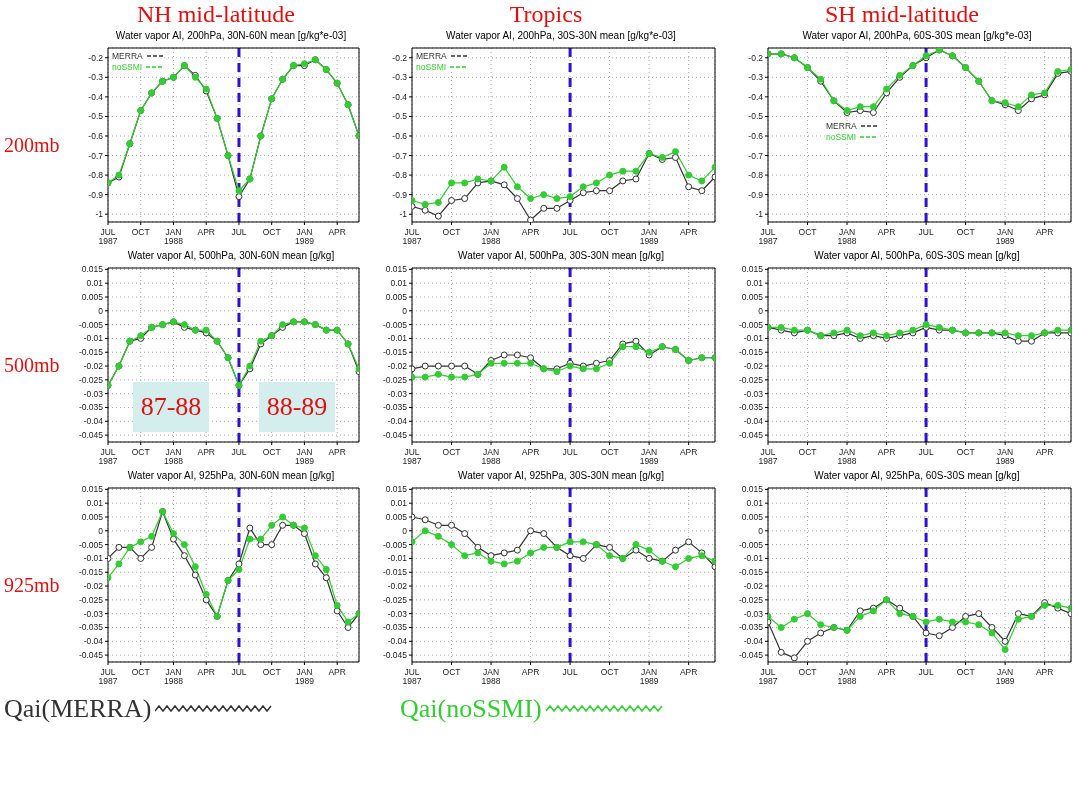 This screenshot has width=1084, height=786. What do you see at coordinates (471, 709) in the screenshot?
I see `legend-label: Qai(noSSMI)` at bounding box center [471, 709].